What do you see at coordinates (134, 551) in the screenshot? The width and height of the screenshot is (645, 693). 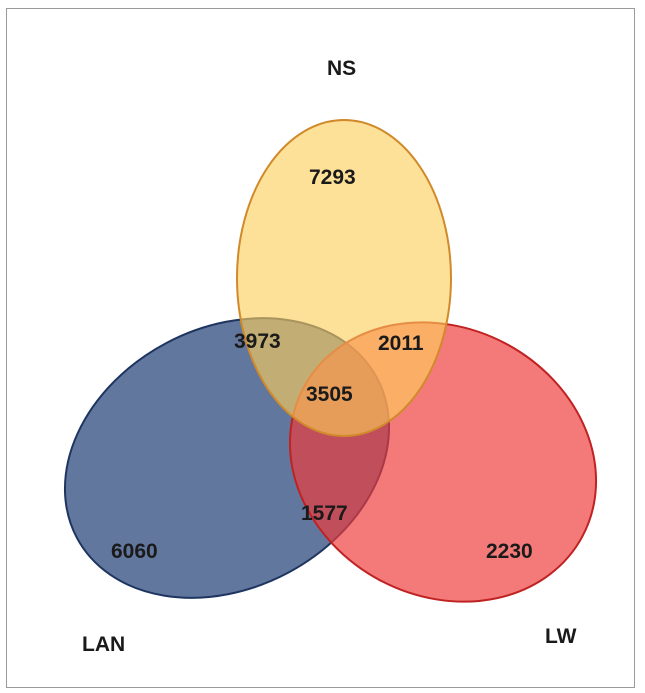 I see `lan-only-count: 6060` at bounding box center [134, 551].